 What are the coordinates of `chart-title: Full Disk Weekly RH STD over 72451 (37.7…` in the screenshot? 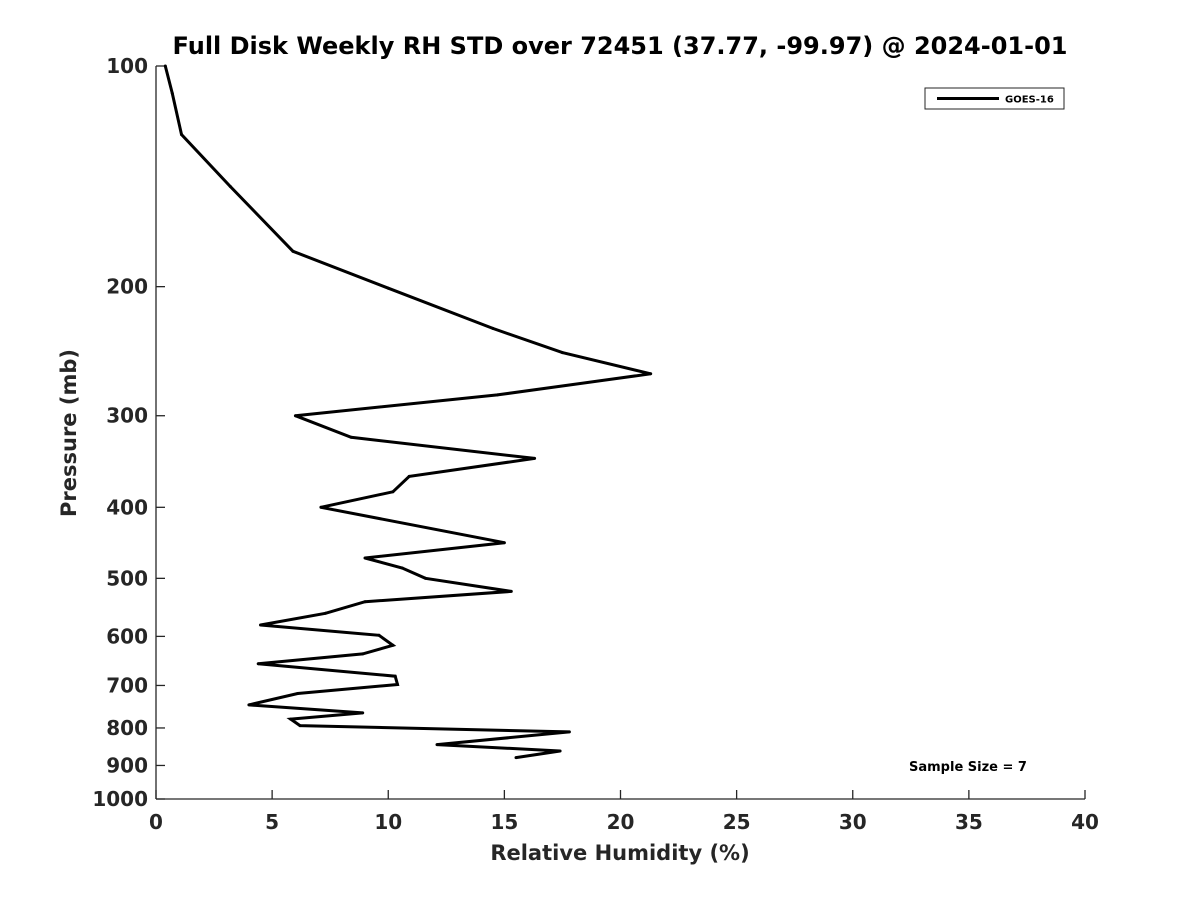 It's located at (620, 46).